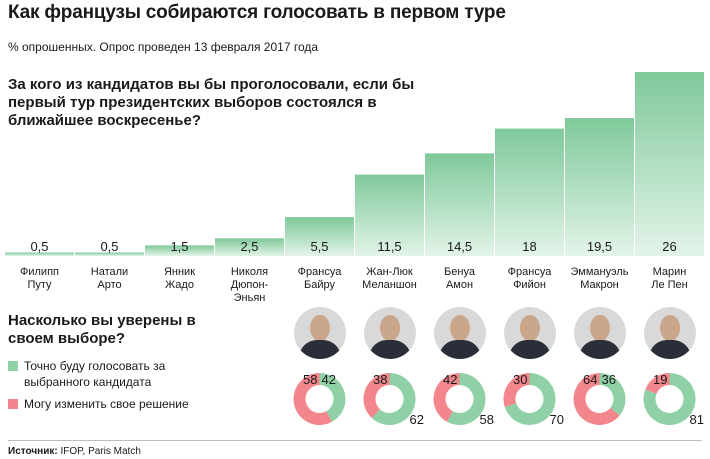 The height and width of the screenshot is (459, 710). What do you see at coordinates (100, 451) in the screenshot?
I see `source-text: IFOP, Paris Match` at bounding box center [100, 451].